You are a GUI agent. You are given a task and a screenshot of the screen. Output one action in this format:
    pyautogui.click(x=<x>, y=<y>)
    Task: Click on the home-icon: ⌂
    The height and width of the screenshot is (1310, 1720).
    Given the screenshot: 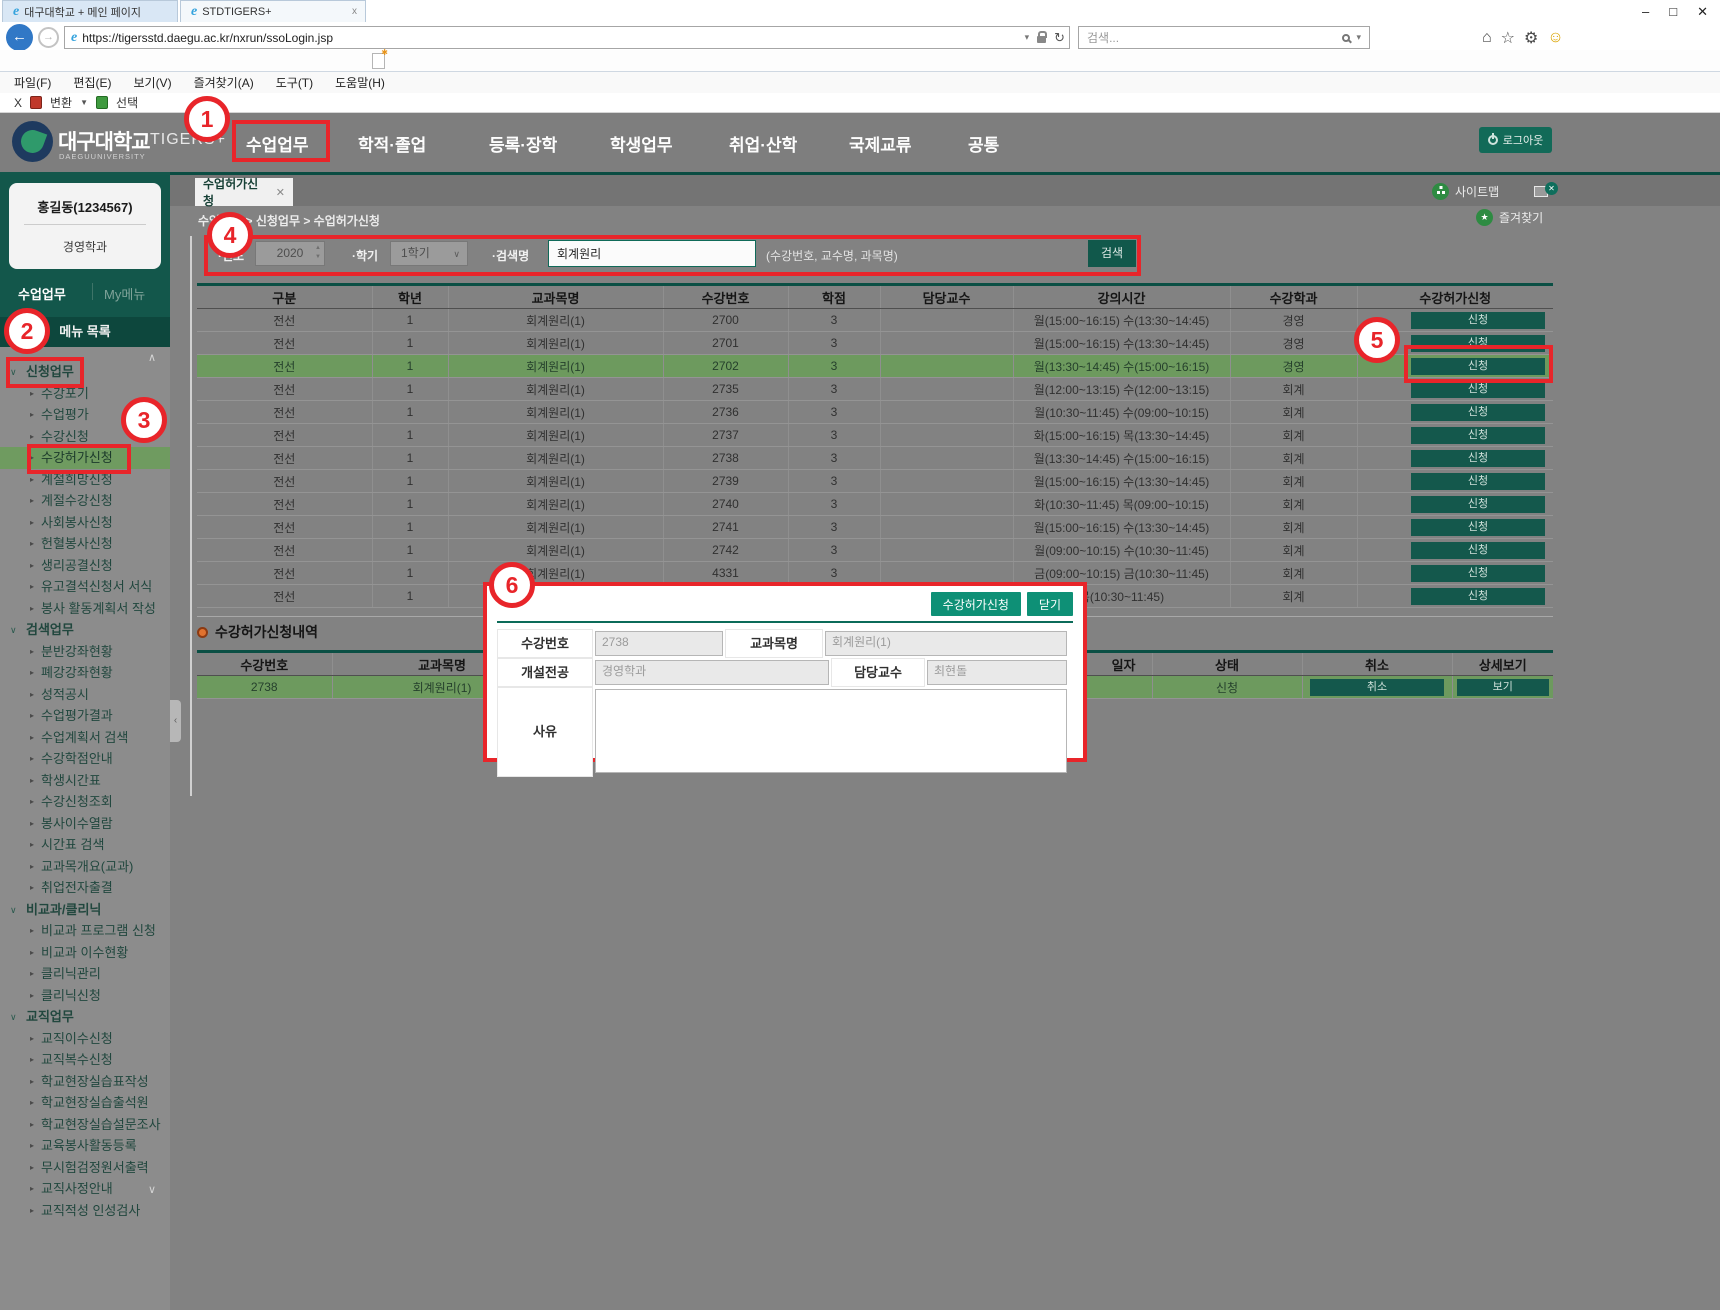 What is the action you would take?
    pyautogui.click(x=1487, y=37)
    